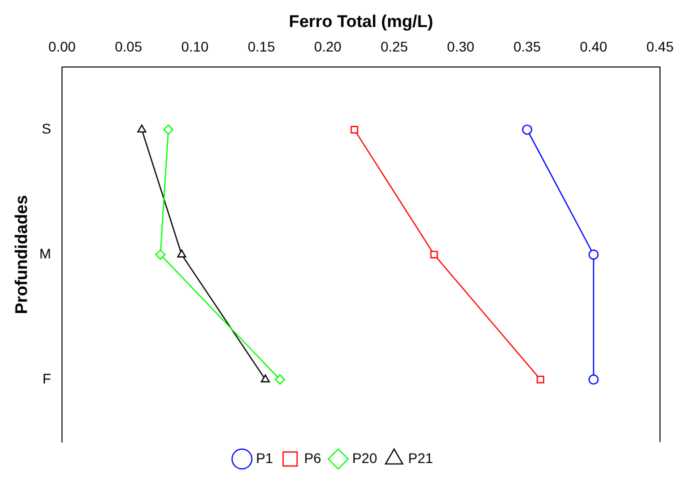 The height and width of the screenshot is (488, 686). What do you see at coordinates (421, 458) in the screenshot?
I see `legend-label: P21` at bounding box center [421, 458].